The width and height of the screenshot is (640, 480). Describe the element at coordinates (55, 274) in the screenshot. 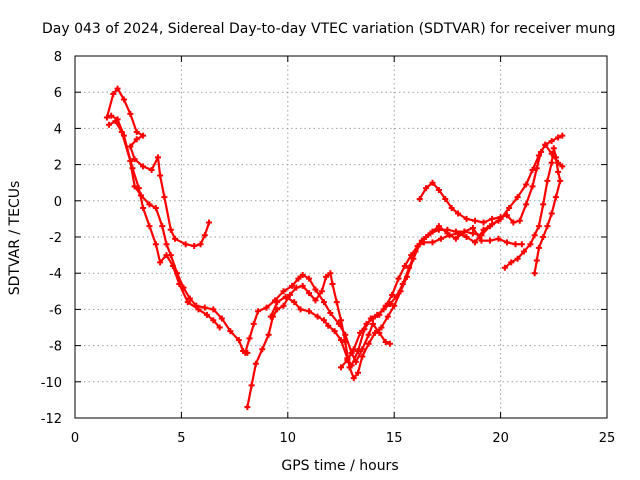

I see `y-tick-label: -4` at that location.